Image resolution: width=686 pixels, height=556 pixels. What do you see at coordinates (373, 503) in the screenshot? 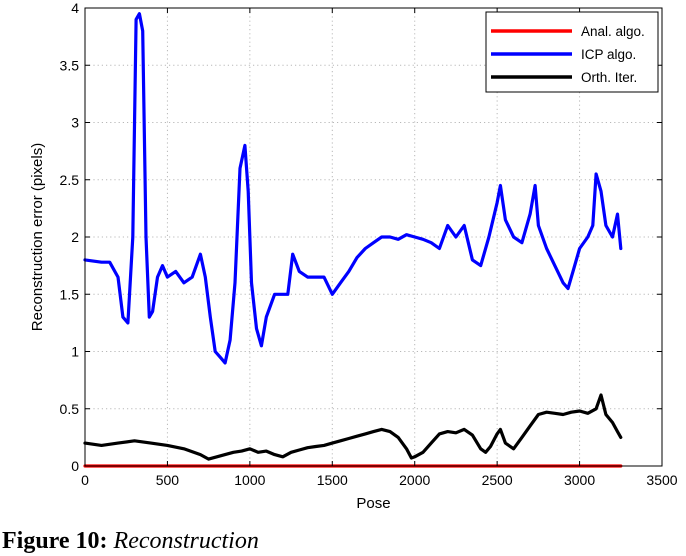
I see `x-axis-label: Pose` at bounding box center [373, 503].